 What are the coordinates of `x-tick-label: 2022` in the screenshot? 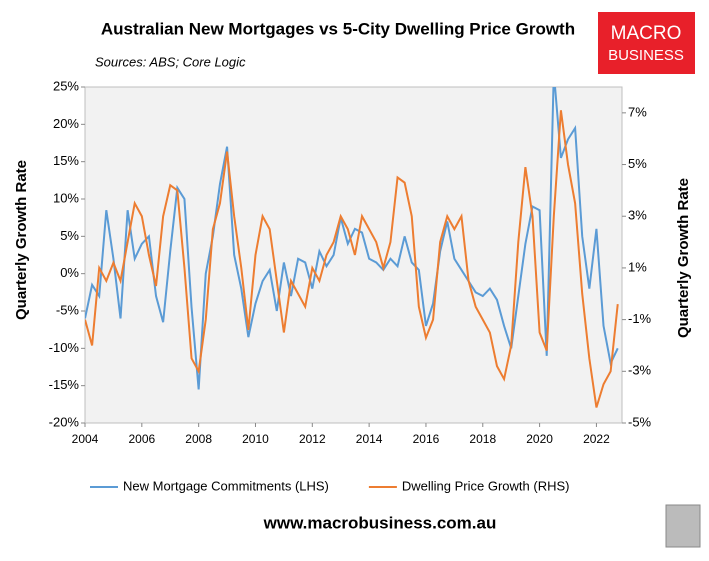 It's located at (596, 439).